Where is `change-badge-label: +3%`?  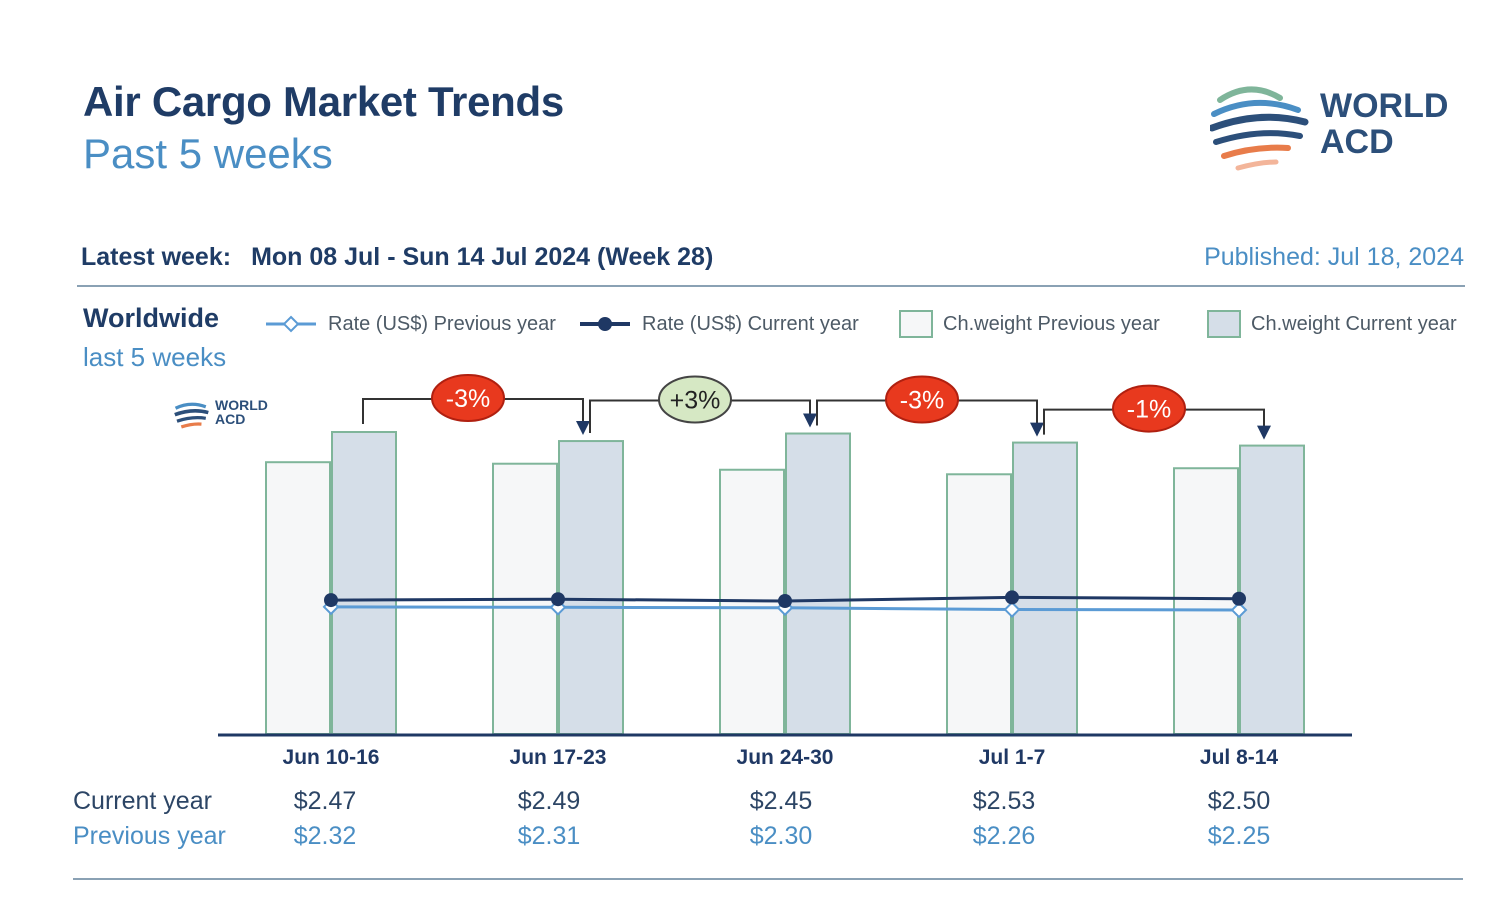
change-badge-label: +3% is located at coordinates (695, 401).